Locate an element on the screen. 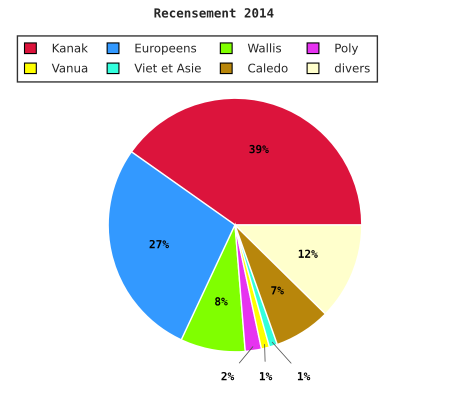 The height and width of the screenshot is (400, 470). legend-label: Caledo is located at coordinates (268, 68).